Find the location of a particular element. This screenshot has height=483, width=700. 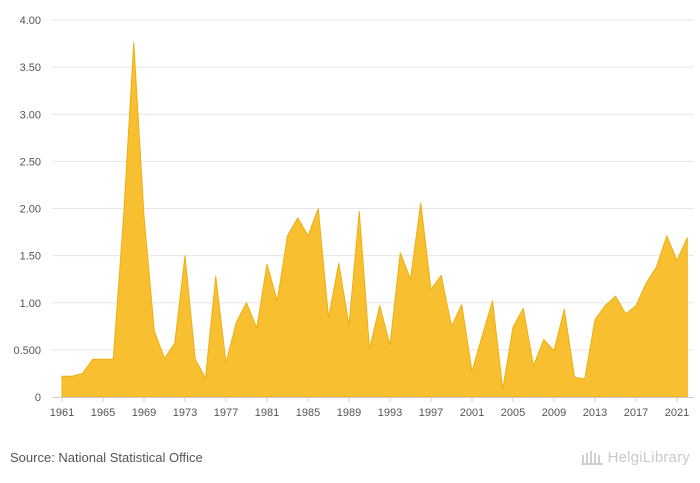

y-tick-label-4: 2.00 is located at coordinates (30, 210).